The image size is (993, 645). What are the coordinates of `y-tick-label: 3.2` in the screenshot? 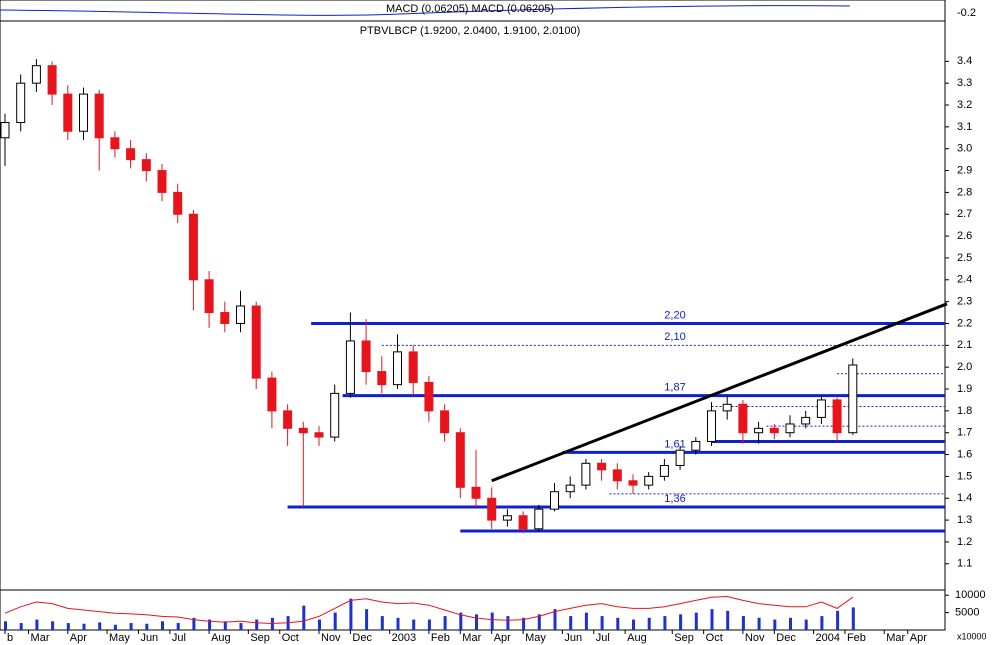 It's located at (964, 105).